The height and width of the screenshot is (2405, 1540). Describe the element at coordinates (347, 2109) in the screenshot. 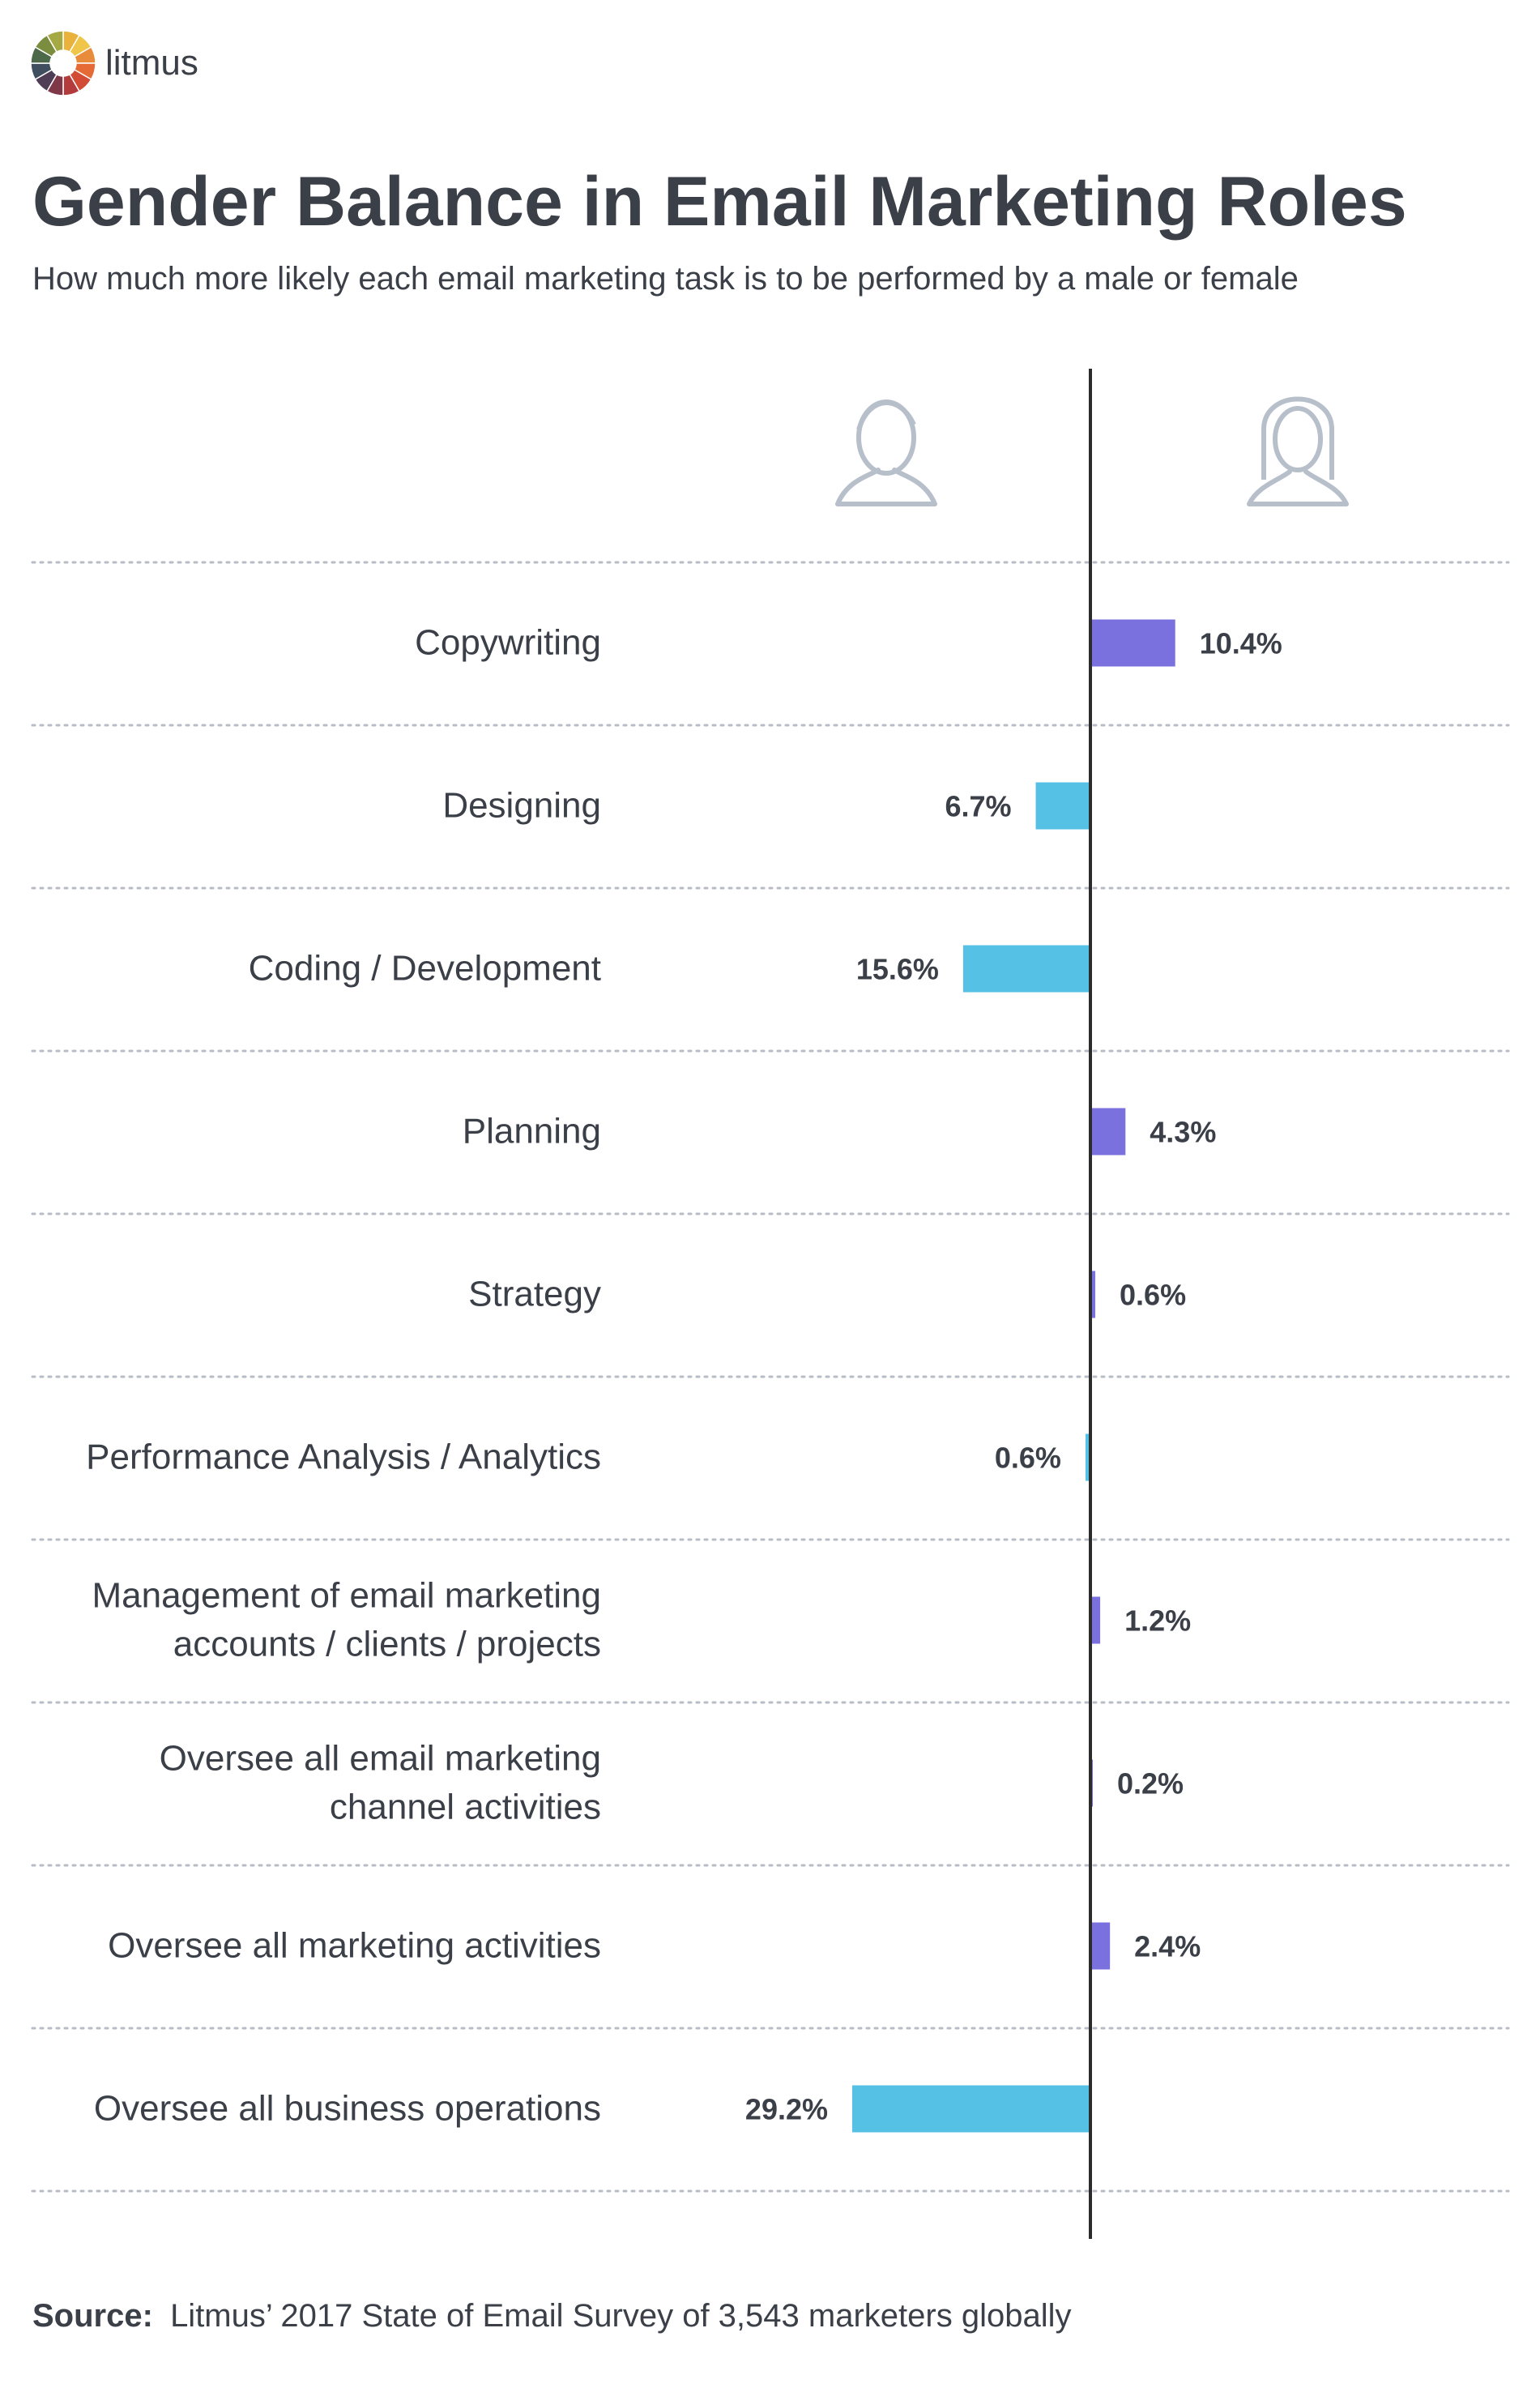

I see `category-label: Oversee all business operations` at that location.